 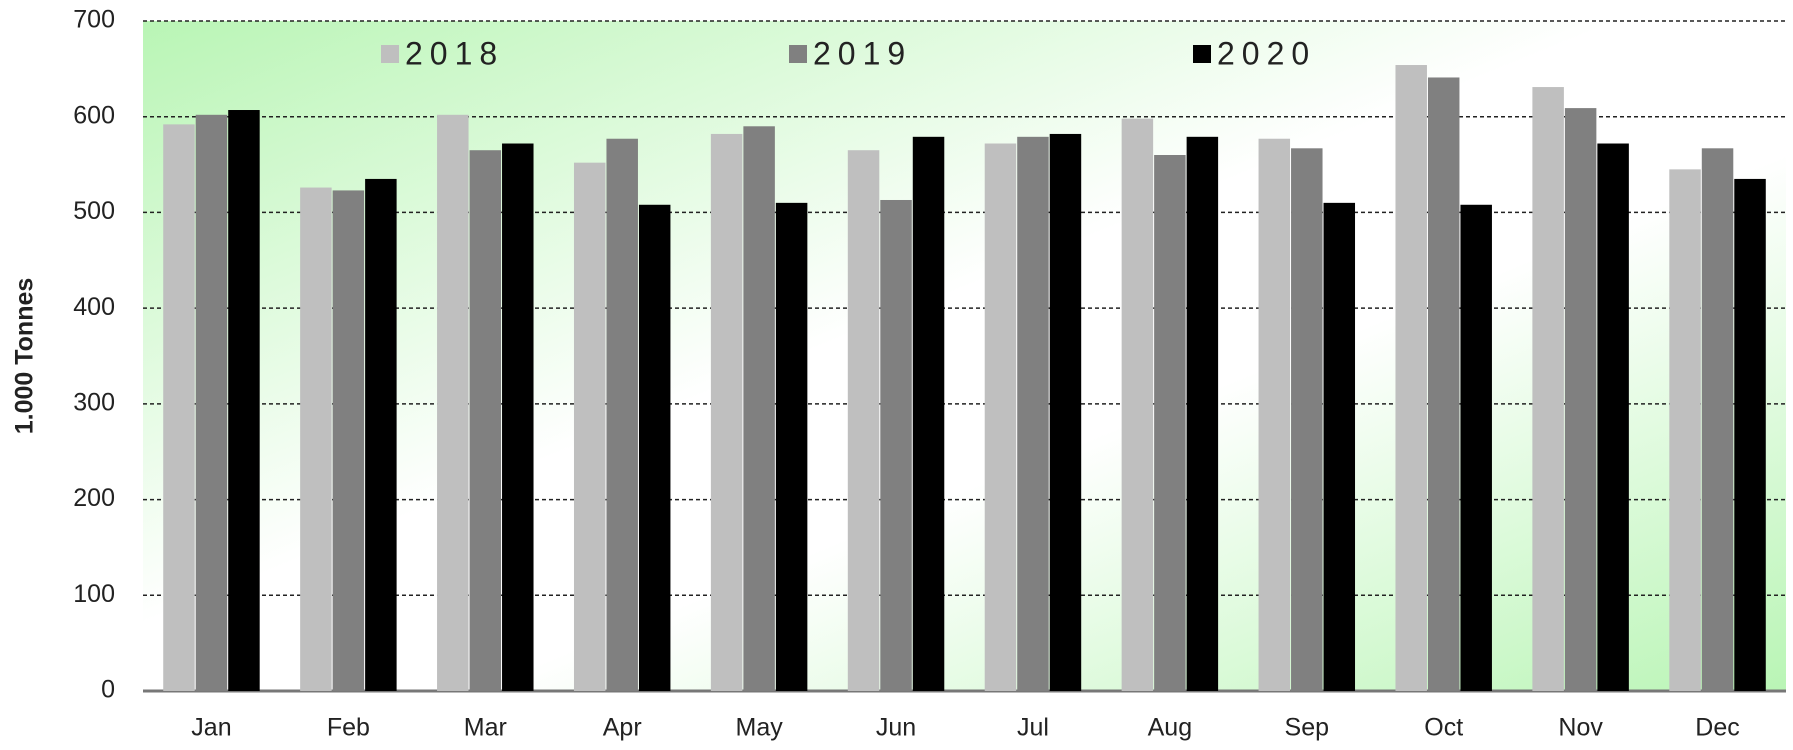 What do you see at coordinates (1307, 728) in the screenshot?
I see `x-tick-label: Sep` at bounding box center [1307, 728].